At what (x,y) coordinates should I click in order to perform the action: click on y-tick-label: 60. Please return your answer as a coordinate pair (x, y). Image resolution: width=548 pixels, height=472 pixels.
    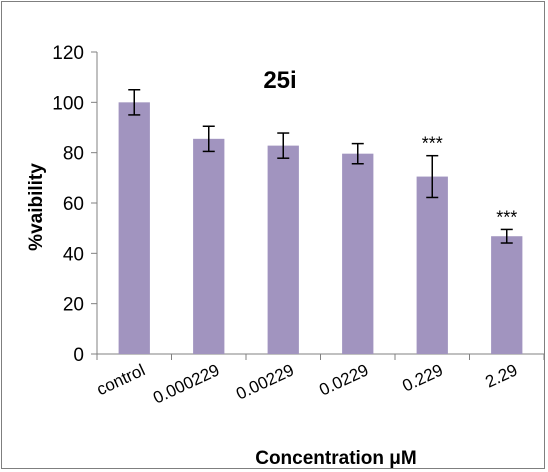
    Looking at the image, I should click on (73, 204).